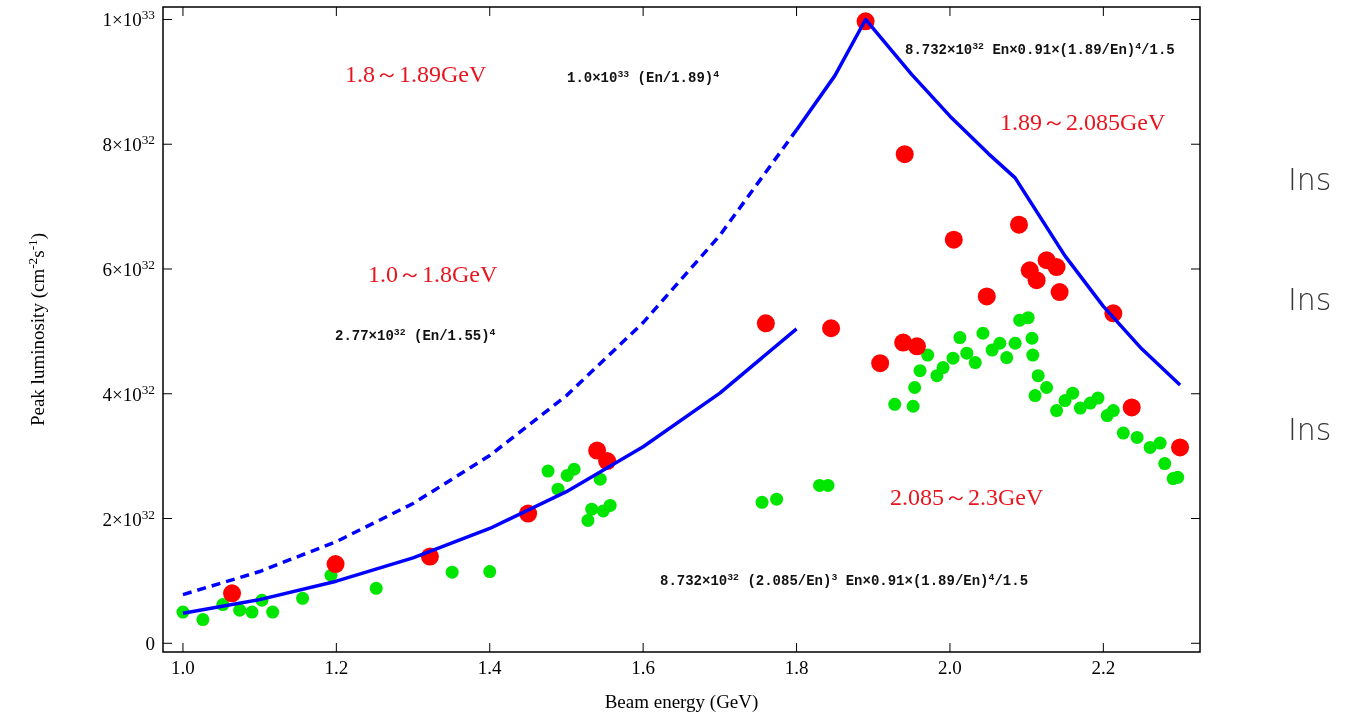 Image resolution: width=1345 pixels, height=727 pixels. I want to click on annotation: 1.0×10$^{33}$ (En/1.89)$^{4}$, so click(643, 77).